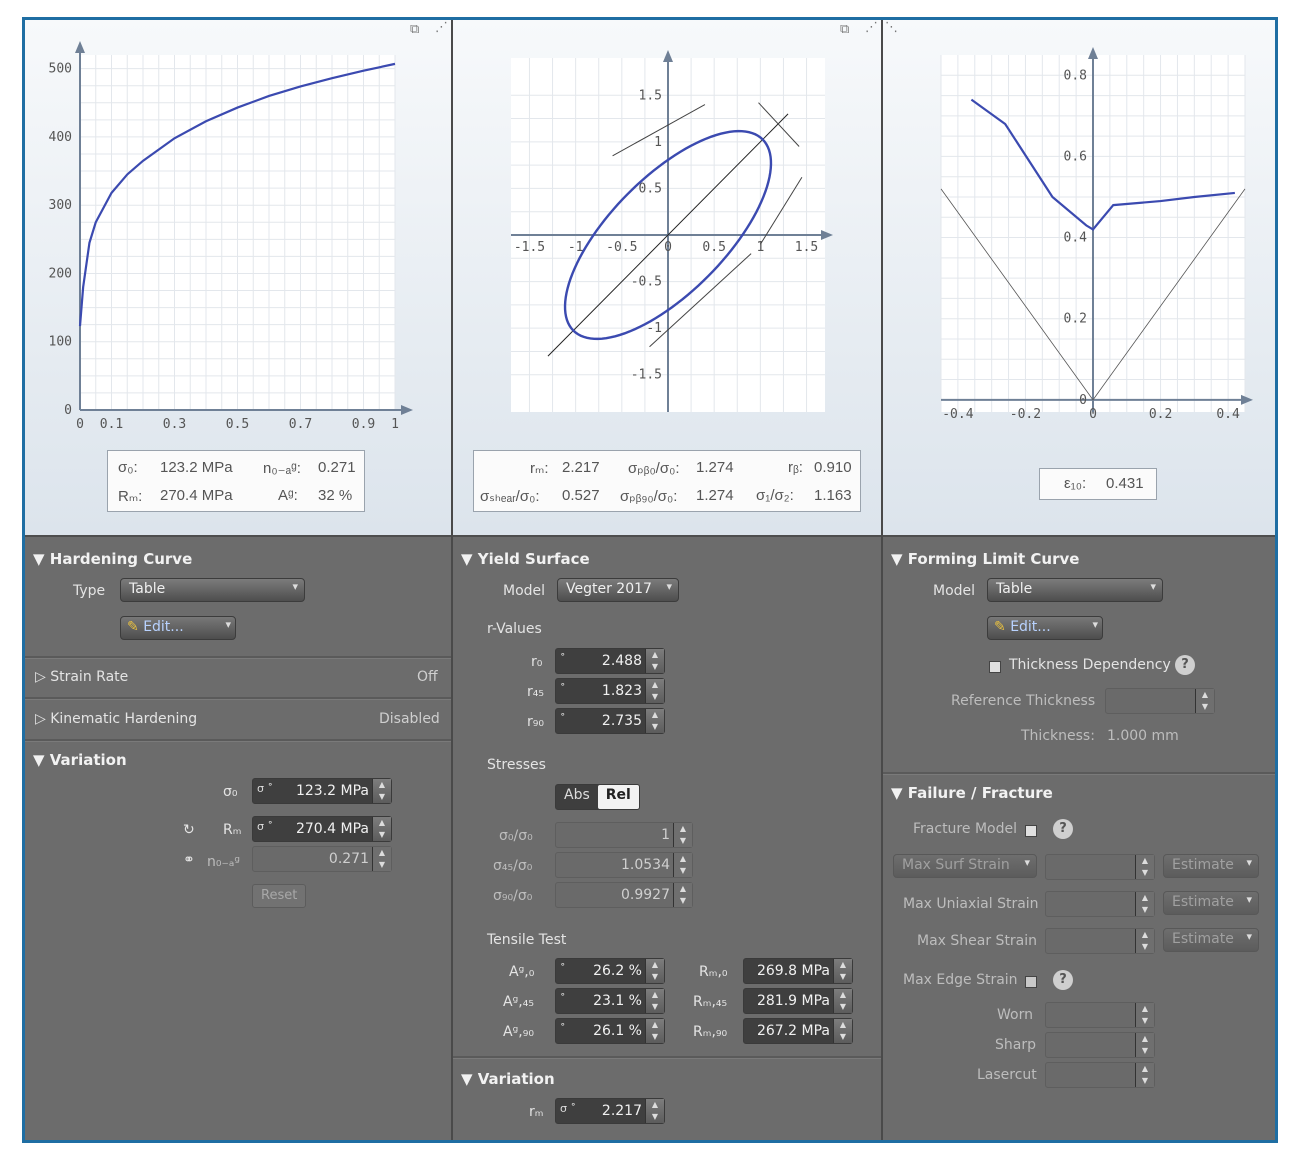  What do you see at coordinates (610, 1111) in the screenshot?
I see `yield-var-rm-field: σ ˚ 2.217 ▲ ▼` at bounding box center [610, 1111].